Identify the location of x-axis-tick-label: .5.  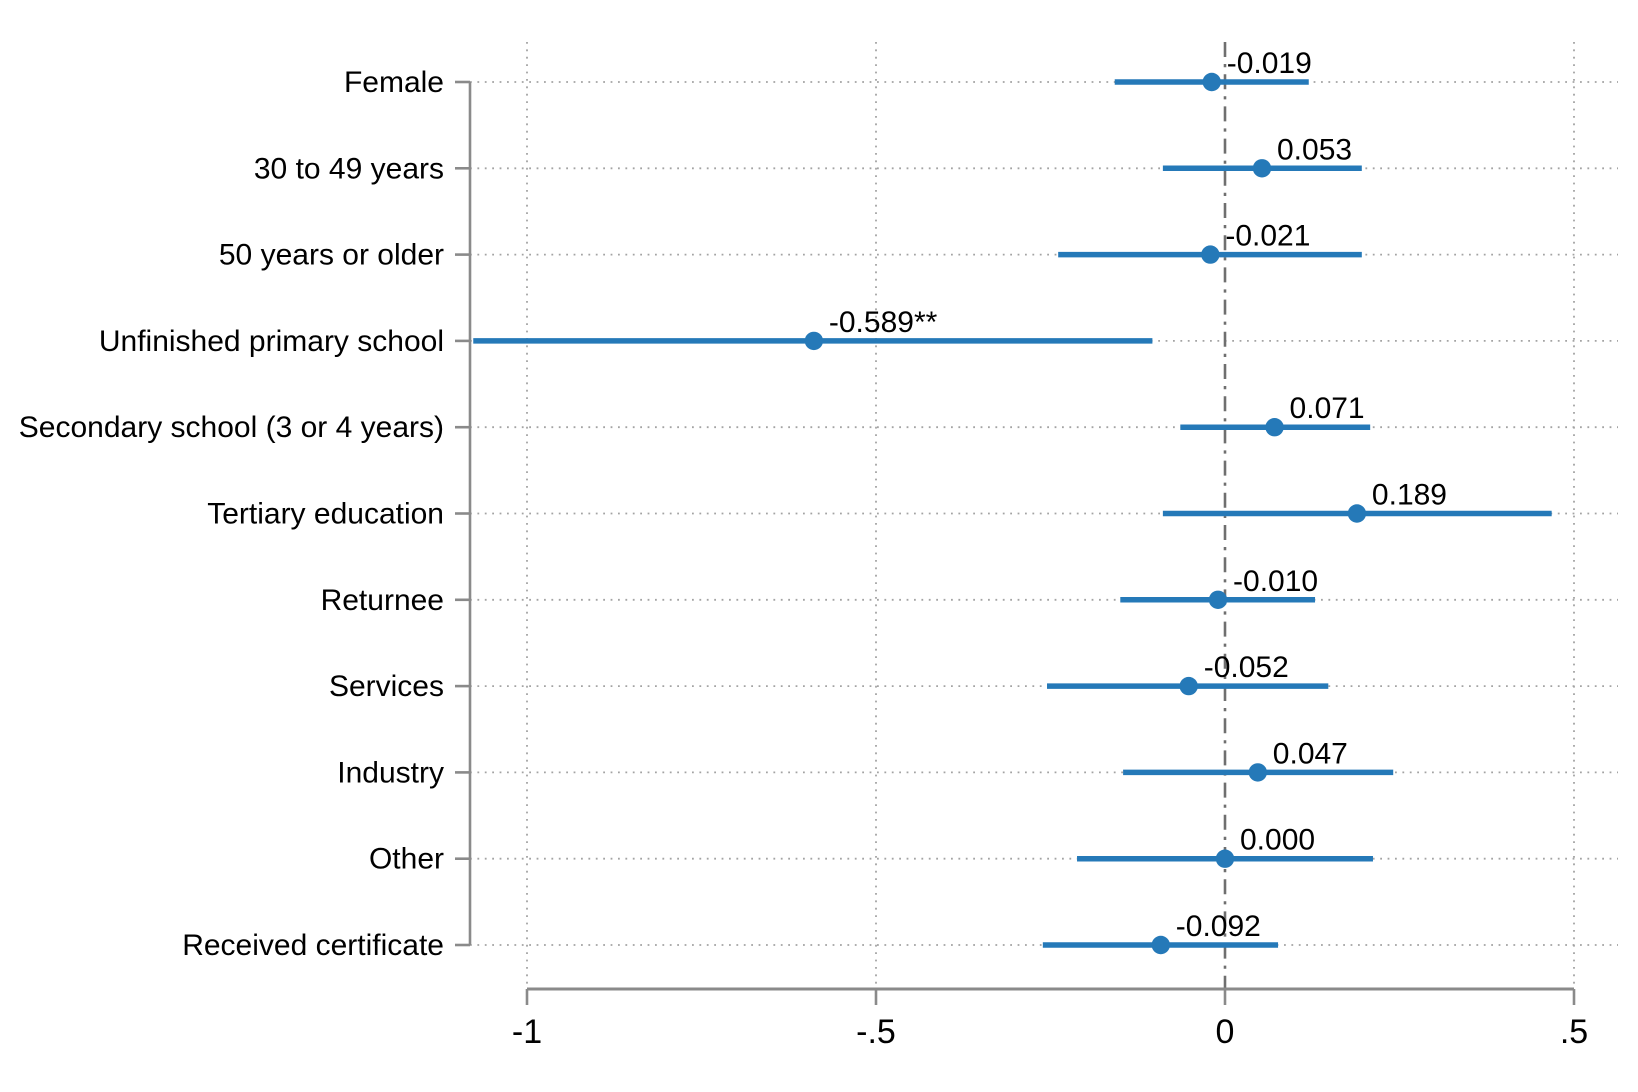
(1574, 1032).